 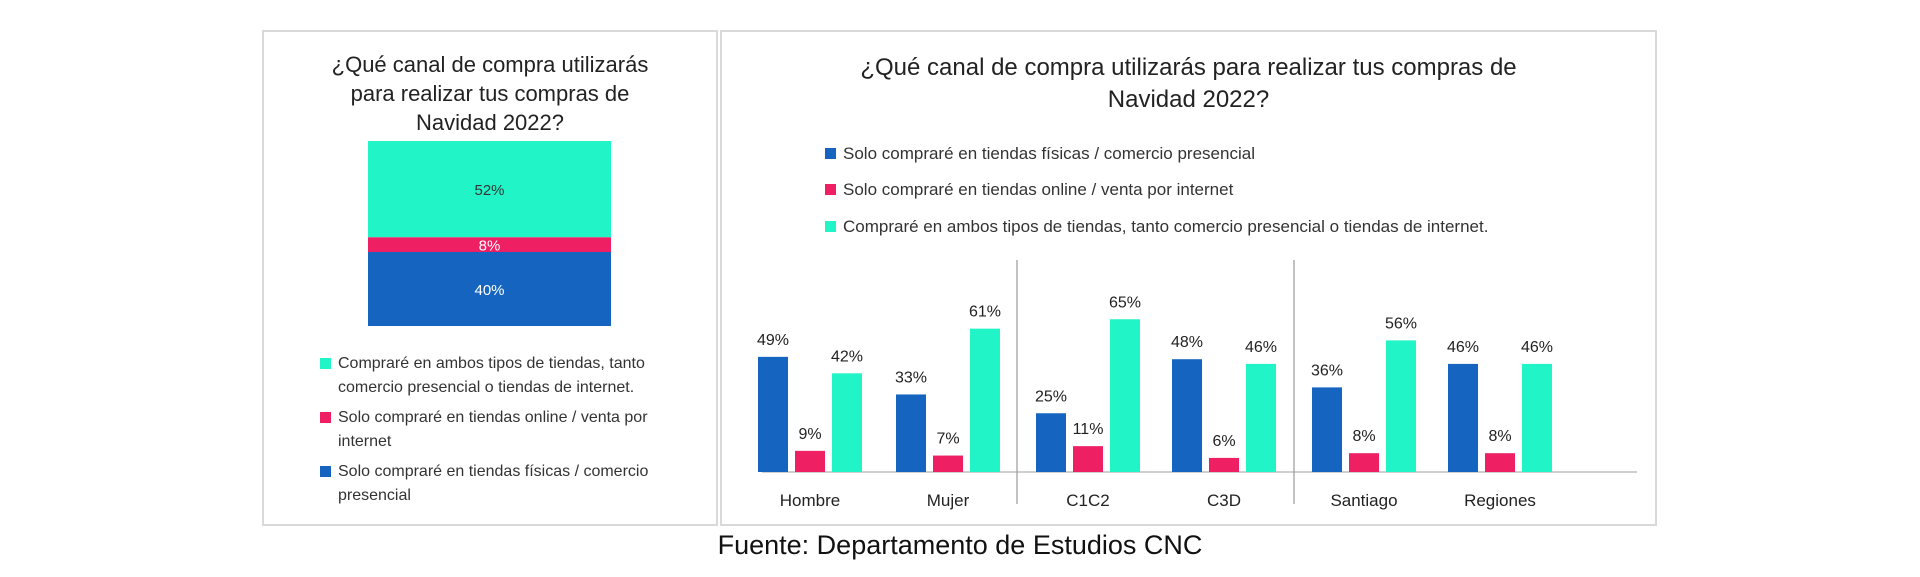 What do you see at coordinates (1537, 417) in the screenshot?
I see `bar-regiones-ambos` at bounding box center [1537, 417].